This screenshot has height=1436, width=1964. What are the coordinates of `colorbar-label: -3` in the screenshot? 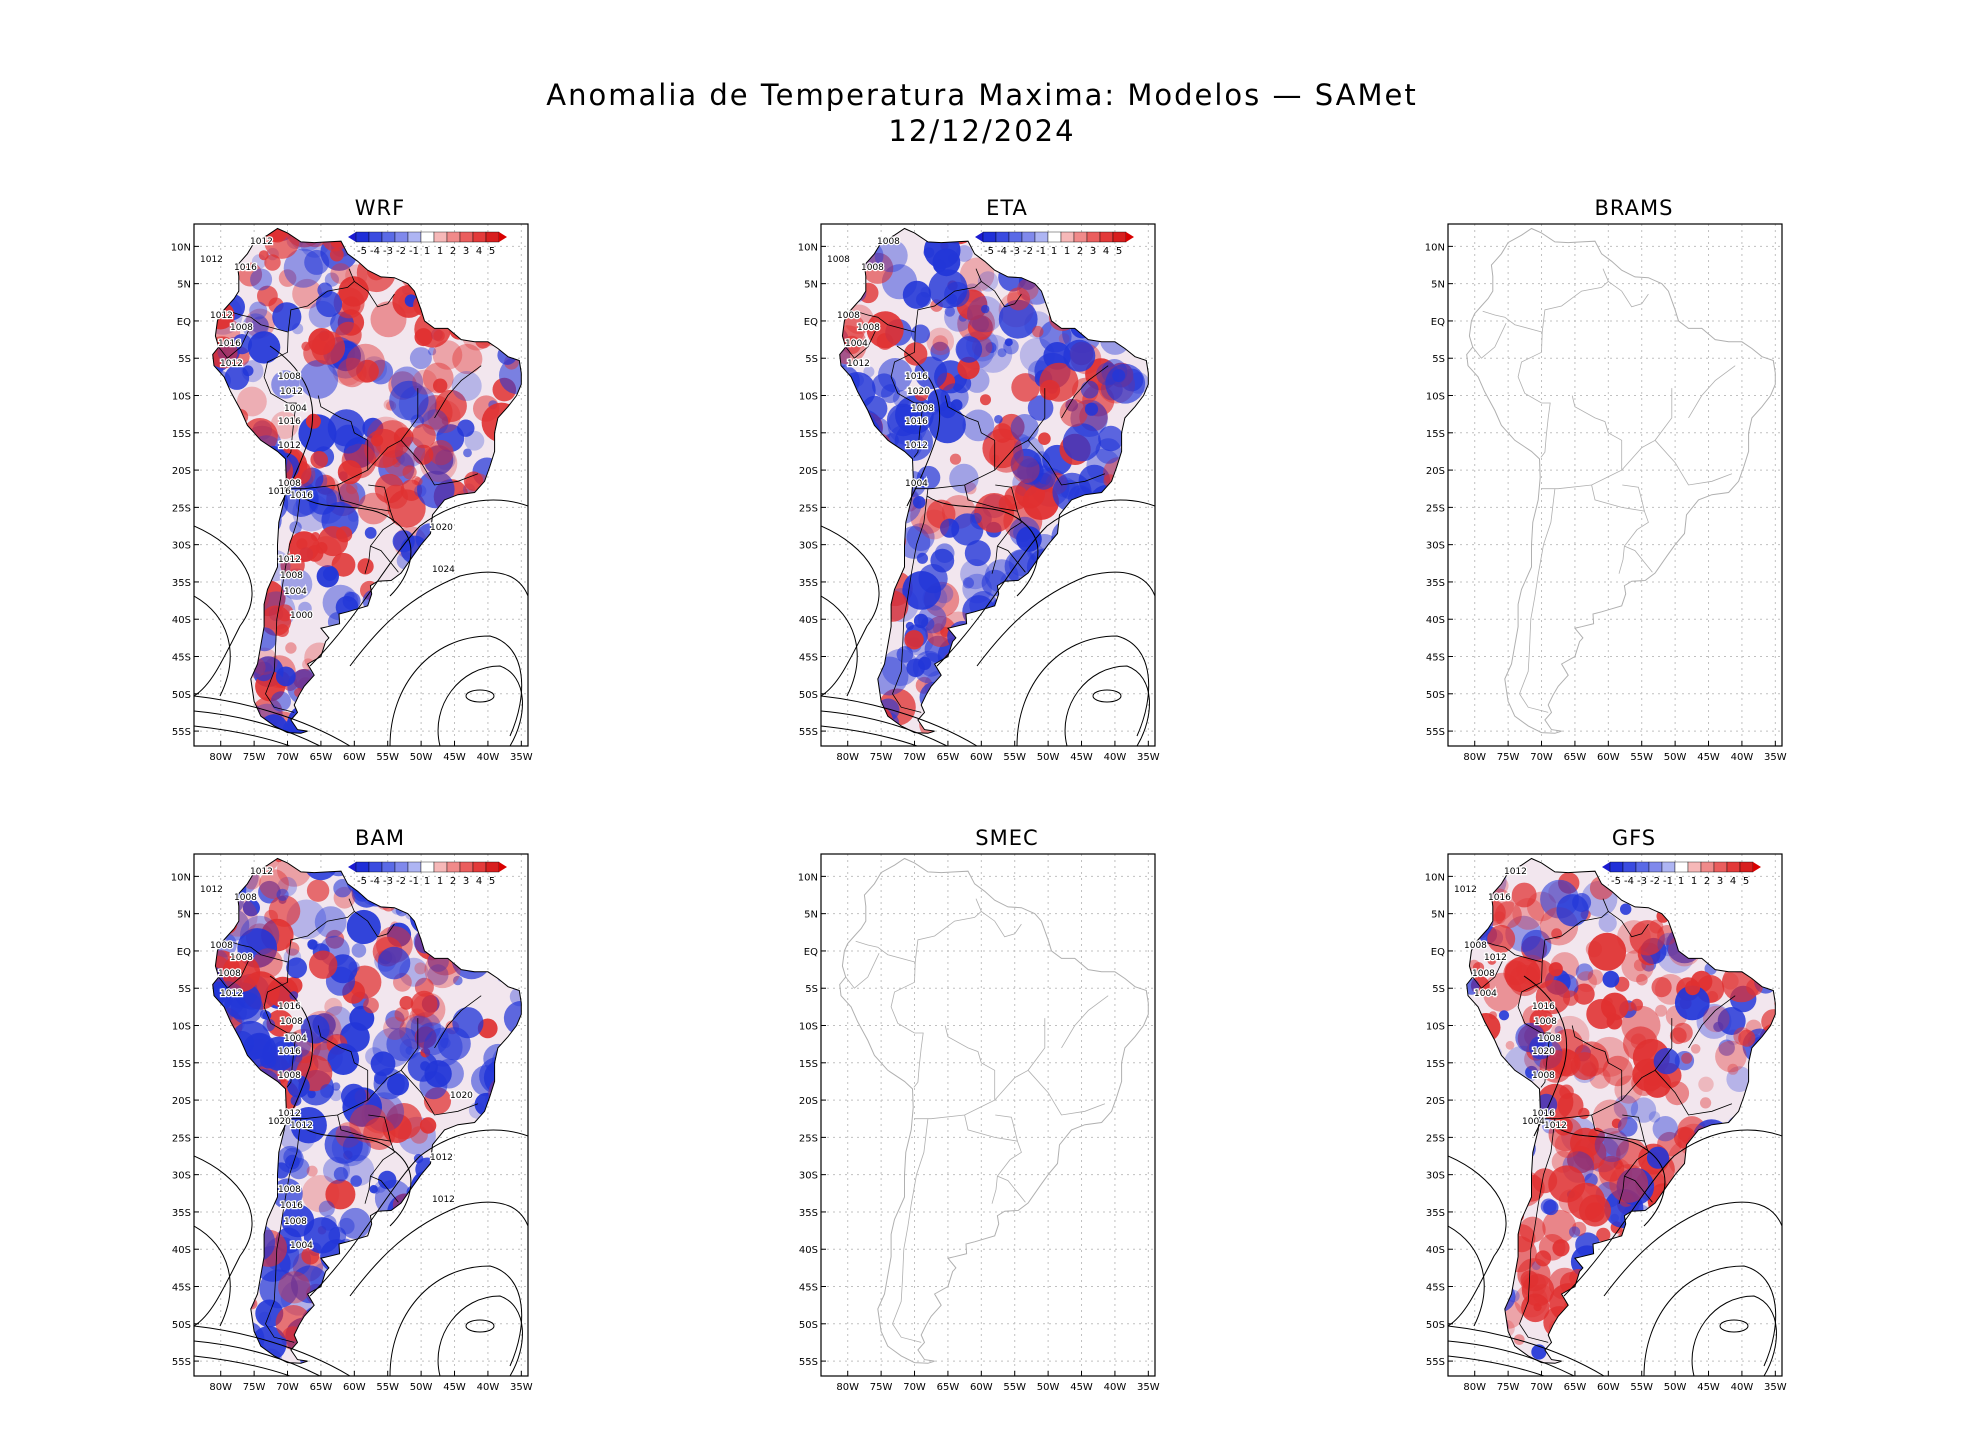 It's located at (1015, 251).